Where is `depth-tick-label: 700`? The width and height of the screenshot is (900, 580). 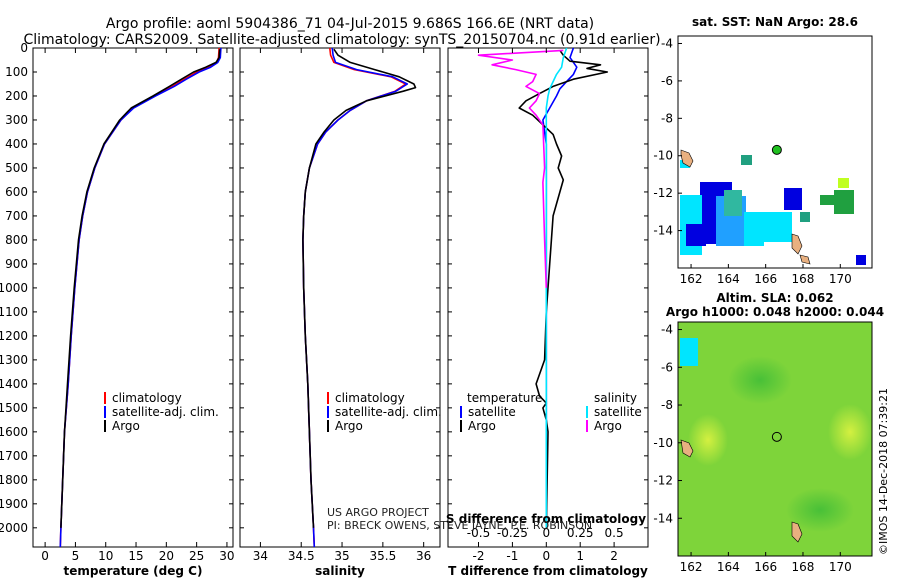 depth-tick-label: 700 is located at coordinates (16, 216).